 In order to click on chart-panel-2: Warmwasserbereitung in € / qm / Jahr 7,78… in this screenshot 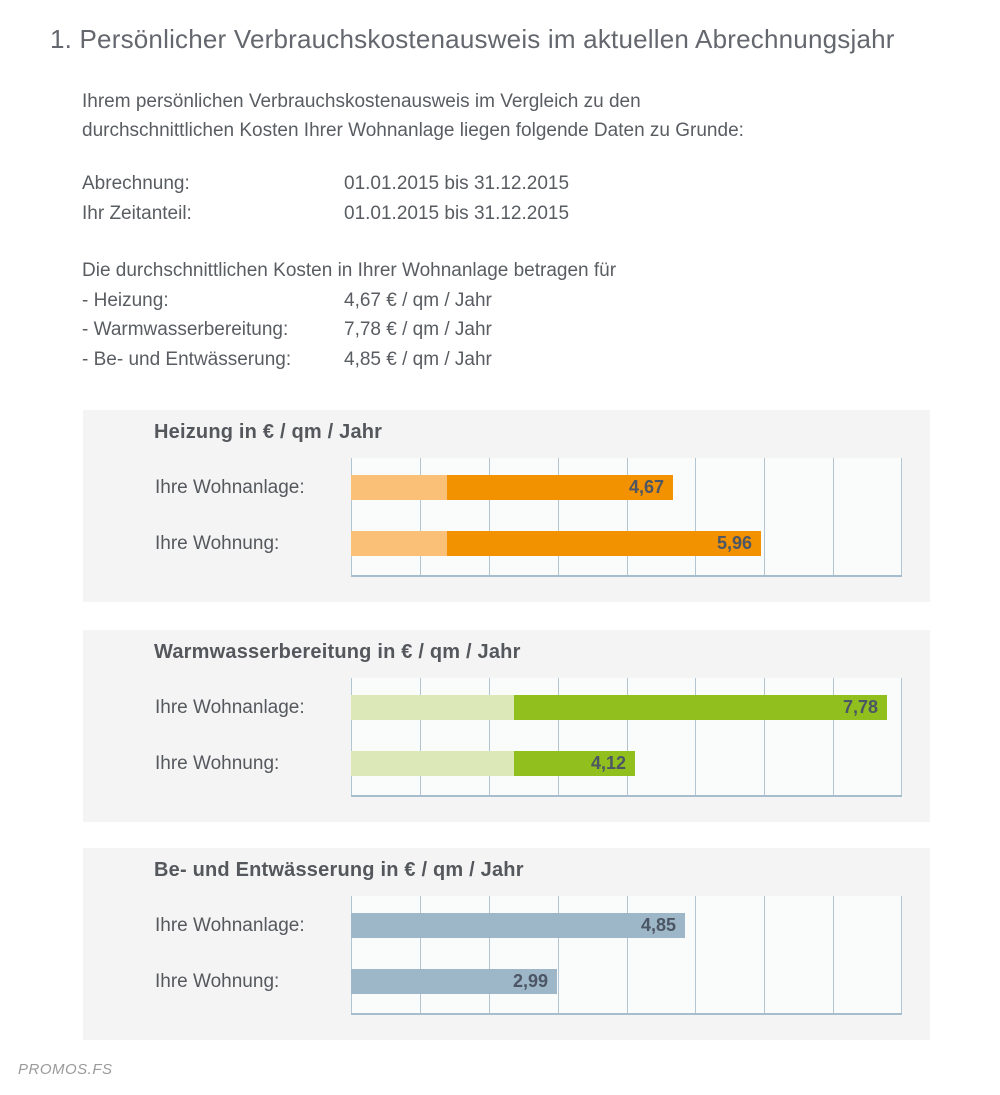, I will do `click(506, 726)`.